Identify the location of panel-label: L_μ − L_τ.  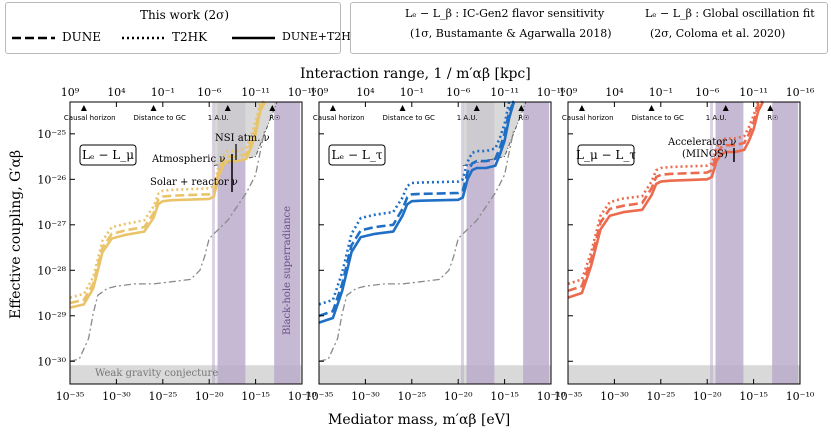
(606, 155).